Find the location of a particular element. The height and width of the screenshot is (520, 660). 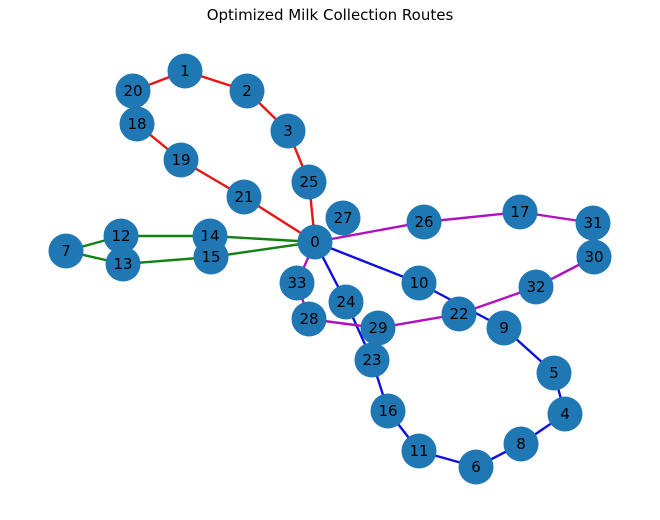

node-11: 11 is located at coordinates (419, 451).